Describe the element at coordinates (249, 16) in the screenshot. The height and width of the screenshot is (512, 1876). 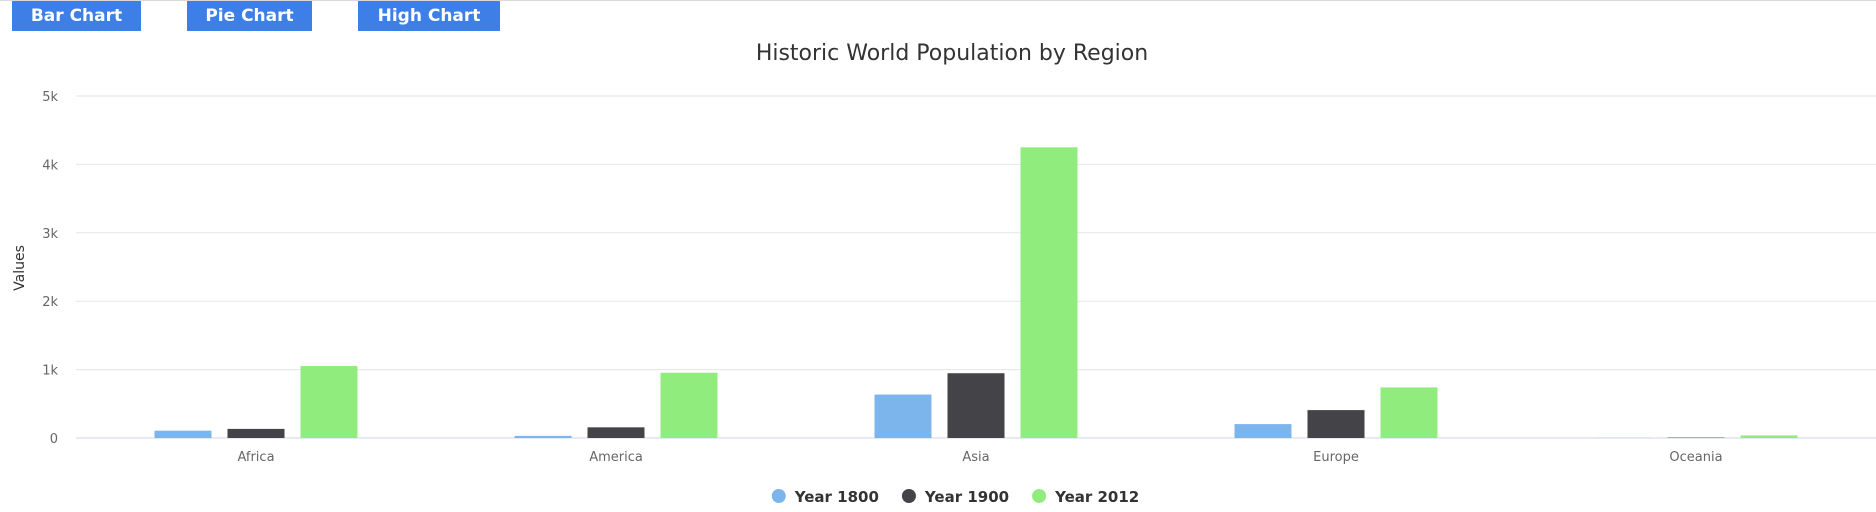
I see `pie-chart-button: Pie Chart` at that location.